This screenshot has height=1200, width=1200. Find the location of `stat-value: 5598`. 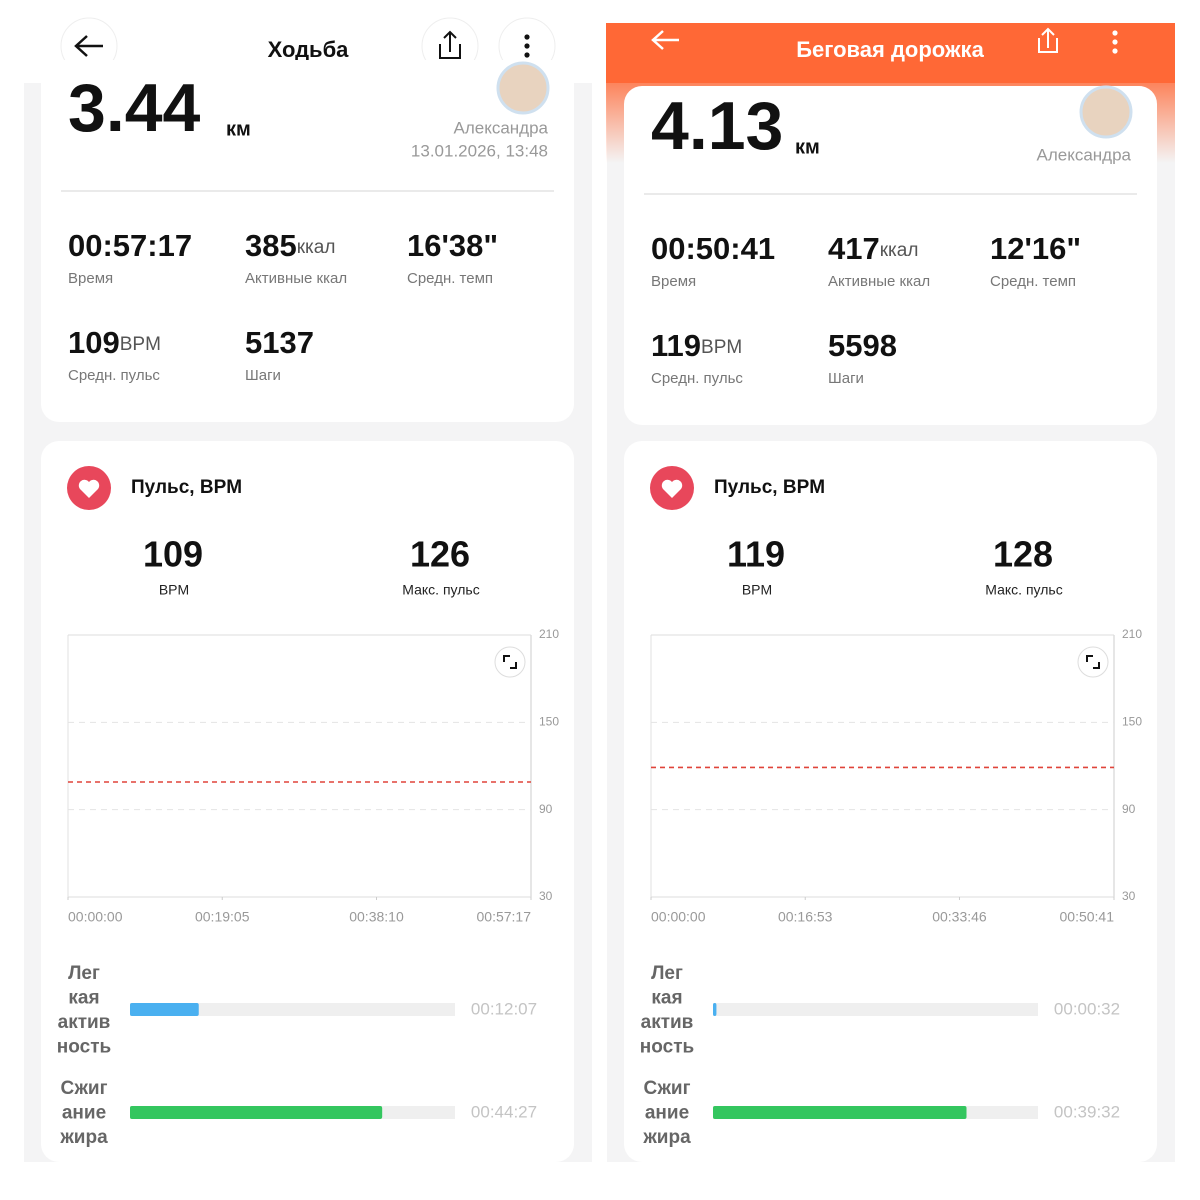

stat-value: 5598 is located at coordinates (862, 345).